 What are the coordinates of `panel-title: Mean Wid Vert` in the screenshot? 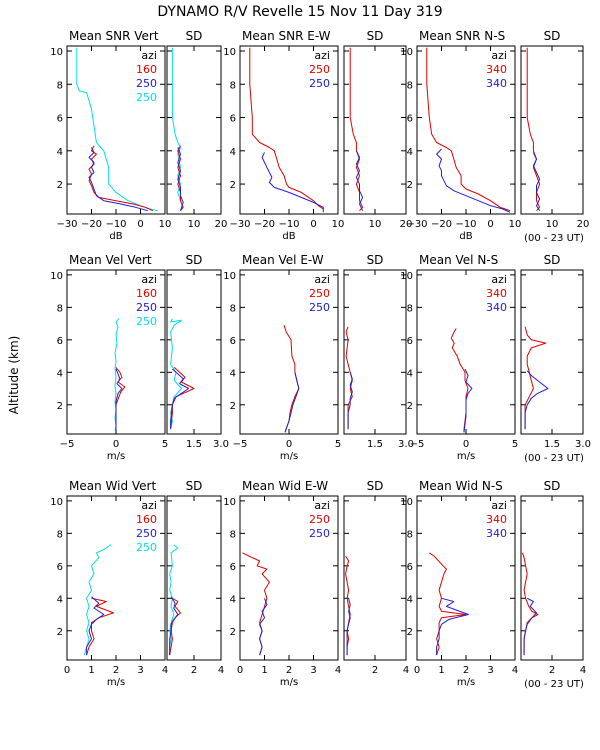 It's located at (112, 486).